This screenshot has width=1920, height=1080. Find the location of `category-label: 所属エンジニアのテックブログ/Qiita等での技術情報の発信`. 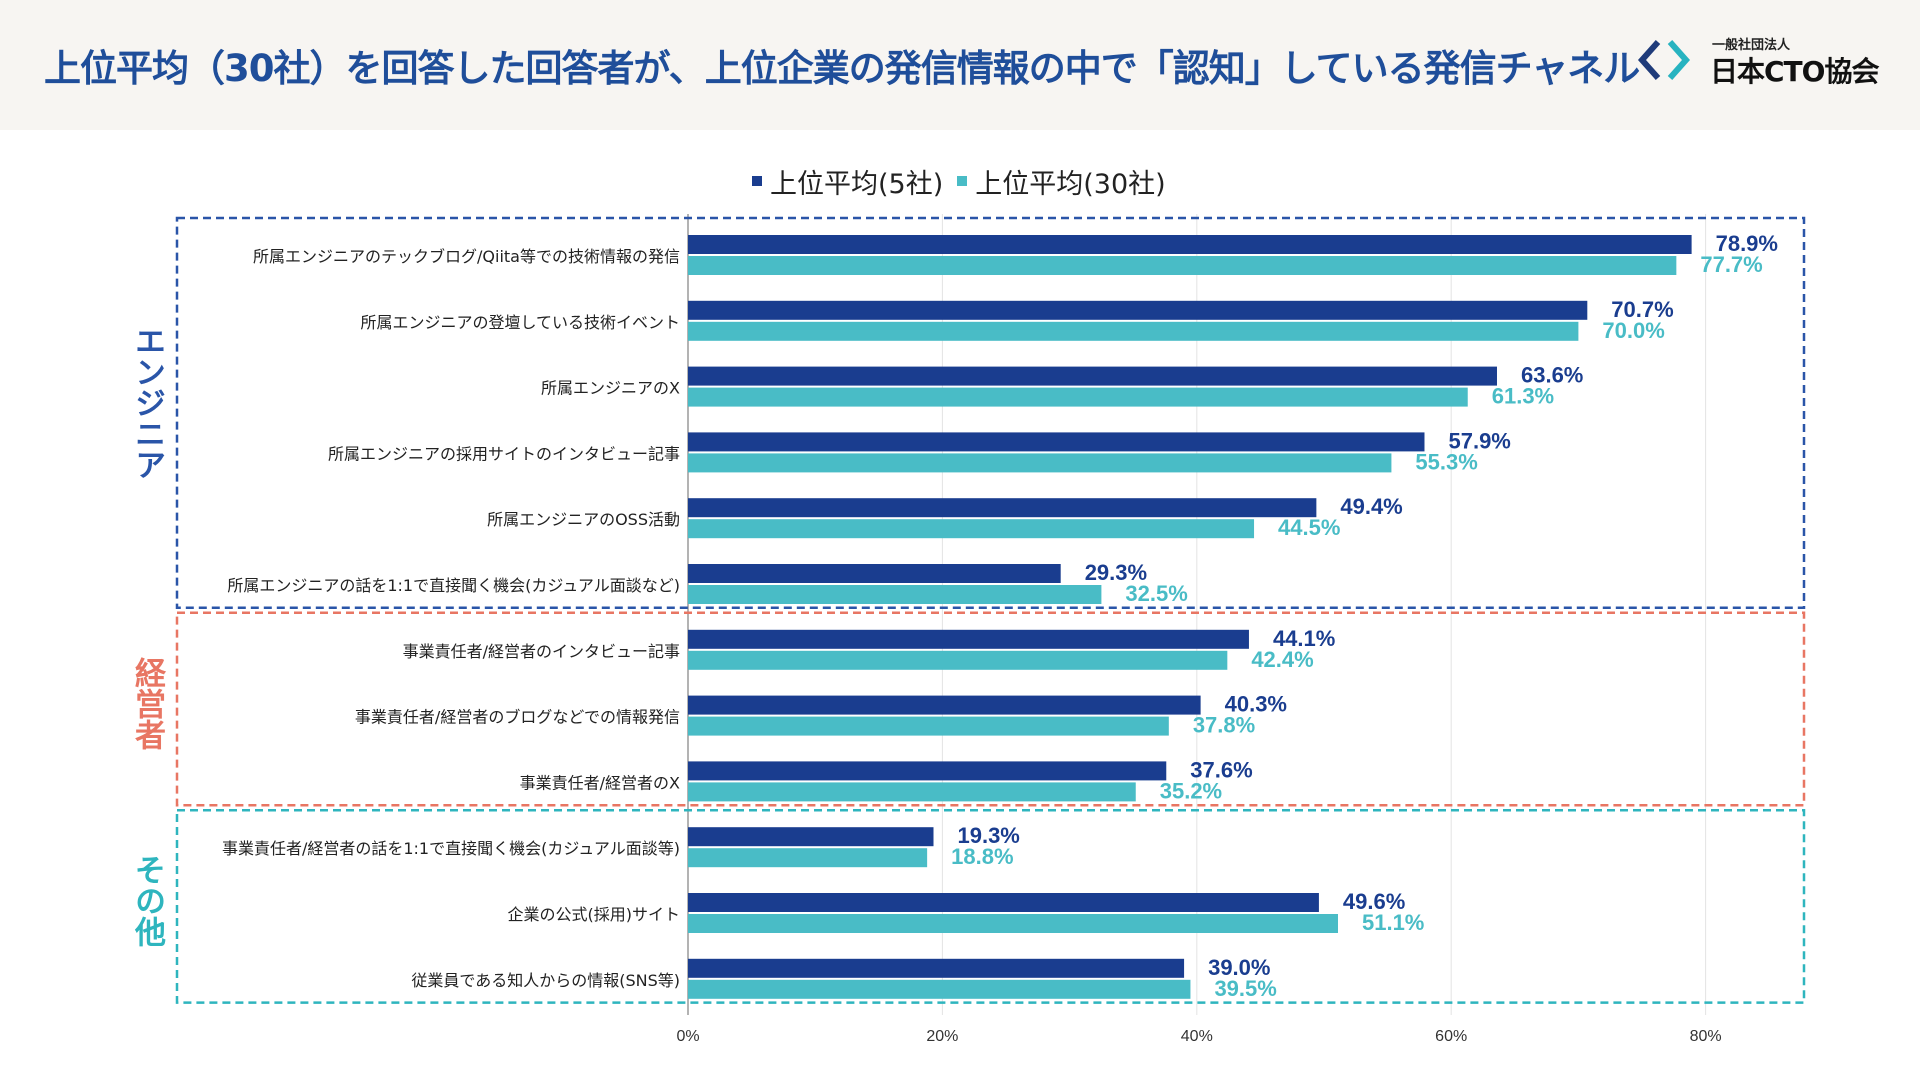

category-label: 所属エンジニアのテックブログ/Qiita等での技術情報の発信 is located at coordinates (466, 256).